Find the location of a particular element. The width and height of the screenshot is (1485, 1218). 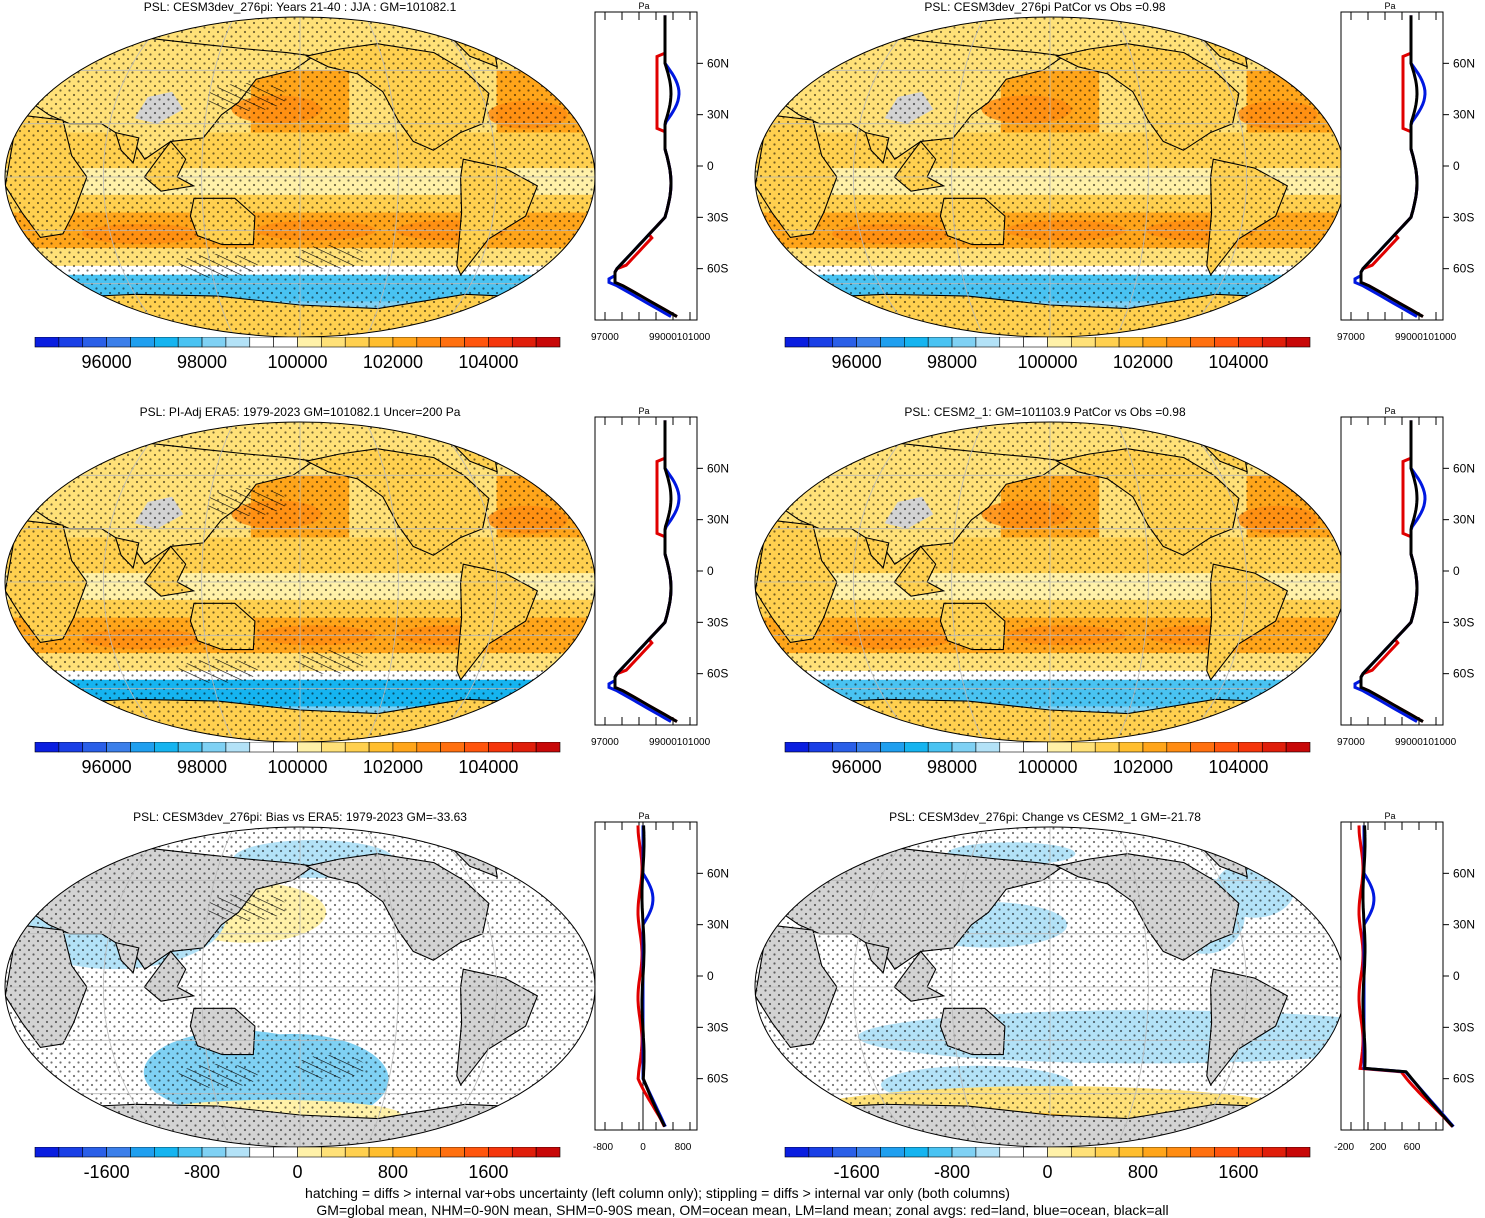

lat-label: 60S is located at coordinates (1463, 1079).